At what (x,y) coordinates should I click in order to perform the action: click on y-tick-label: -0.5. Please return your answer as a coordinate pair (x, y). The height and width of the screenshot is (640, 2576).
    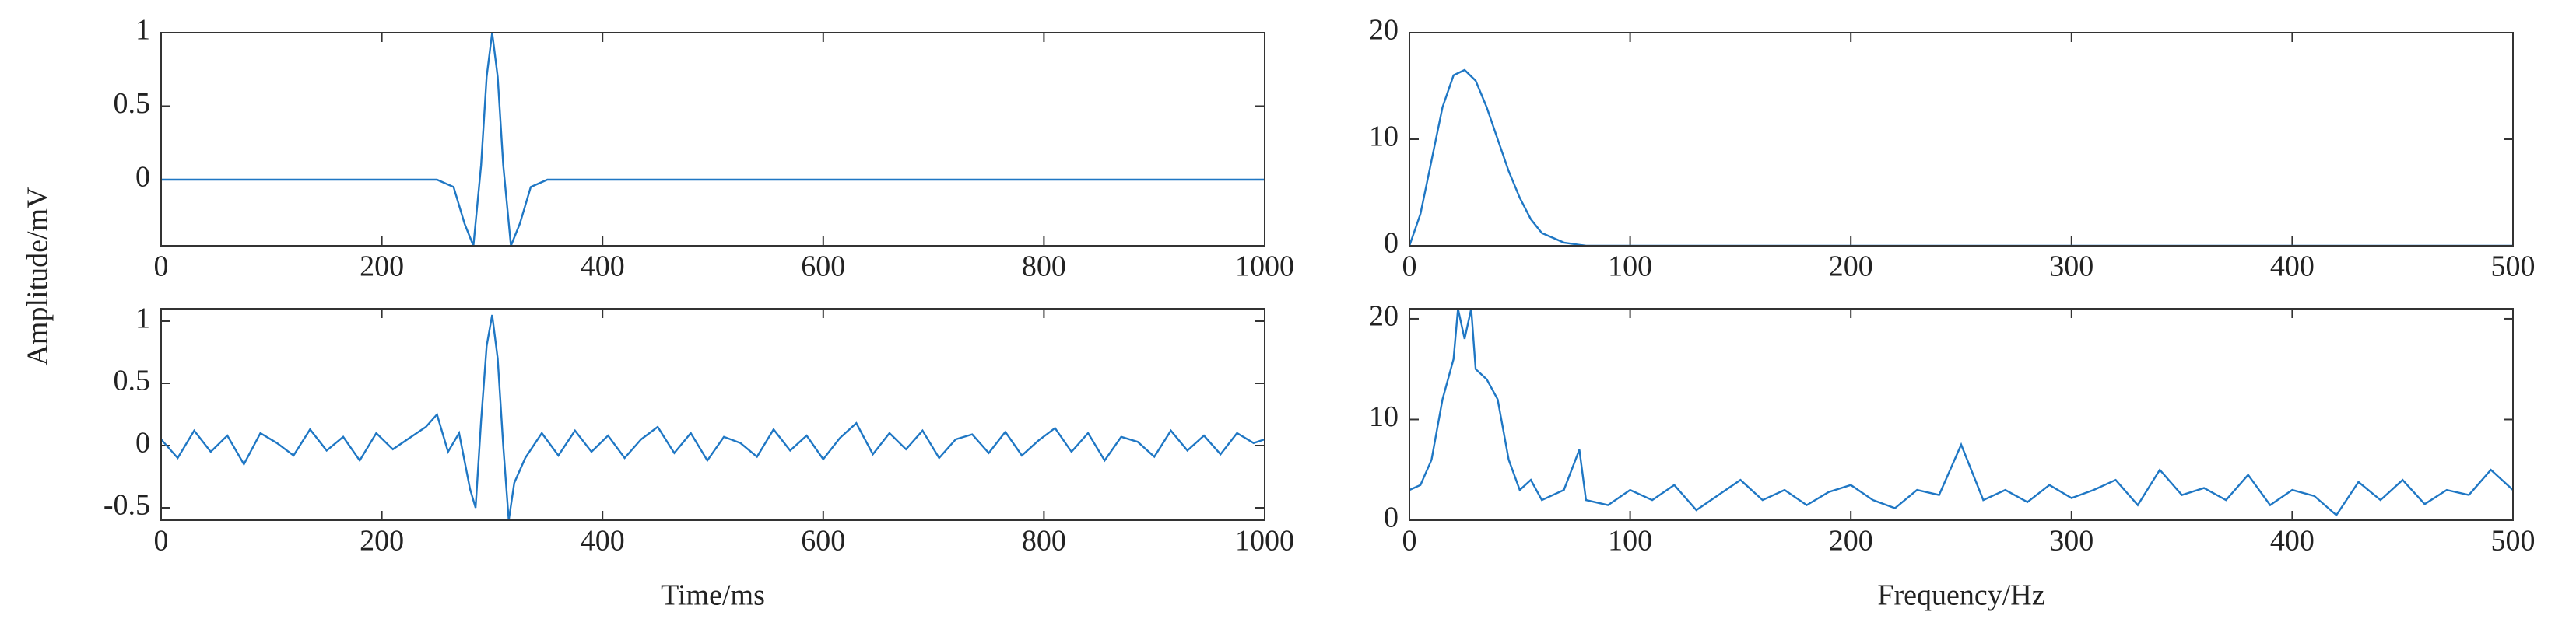
    Looking at the image, I should click on (127, 505).